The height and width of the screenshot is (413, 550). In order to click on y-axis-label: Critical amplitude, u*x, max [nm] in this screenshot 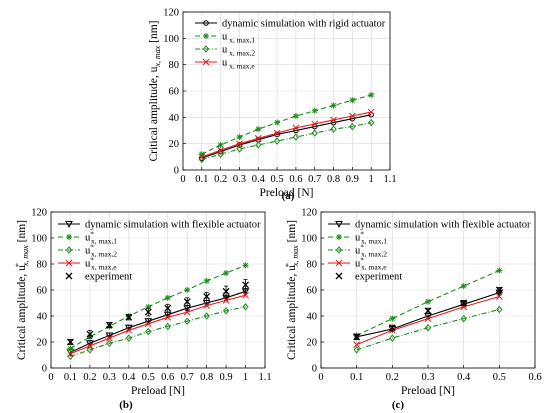, I will do `click(292, 290)`.